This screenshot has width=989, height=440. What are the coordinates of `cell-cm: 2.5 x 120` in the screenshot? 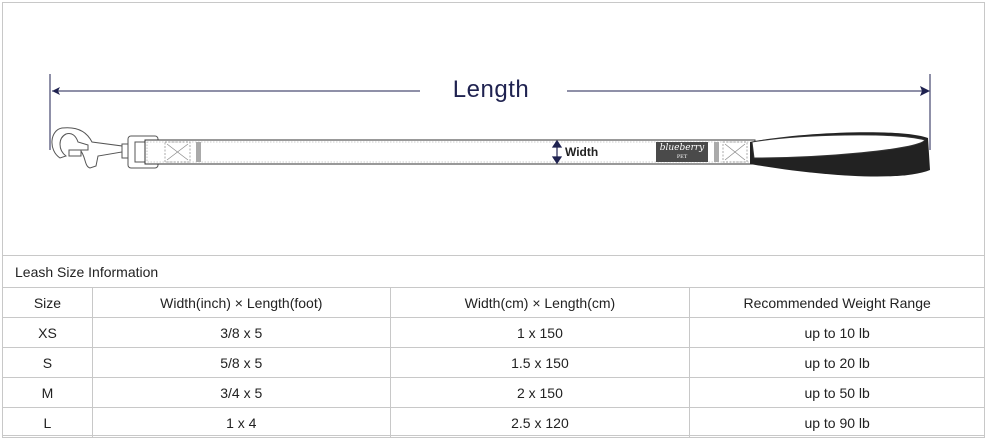 It's located at (540, 422).